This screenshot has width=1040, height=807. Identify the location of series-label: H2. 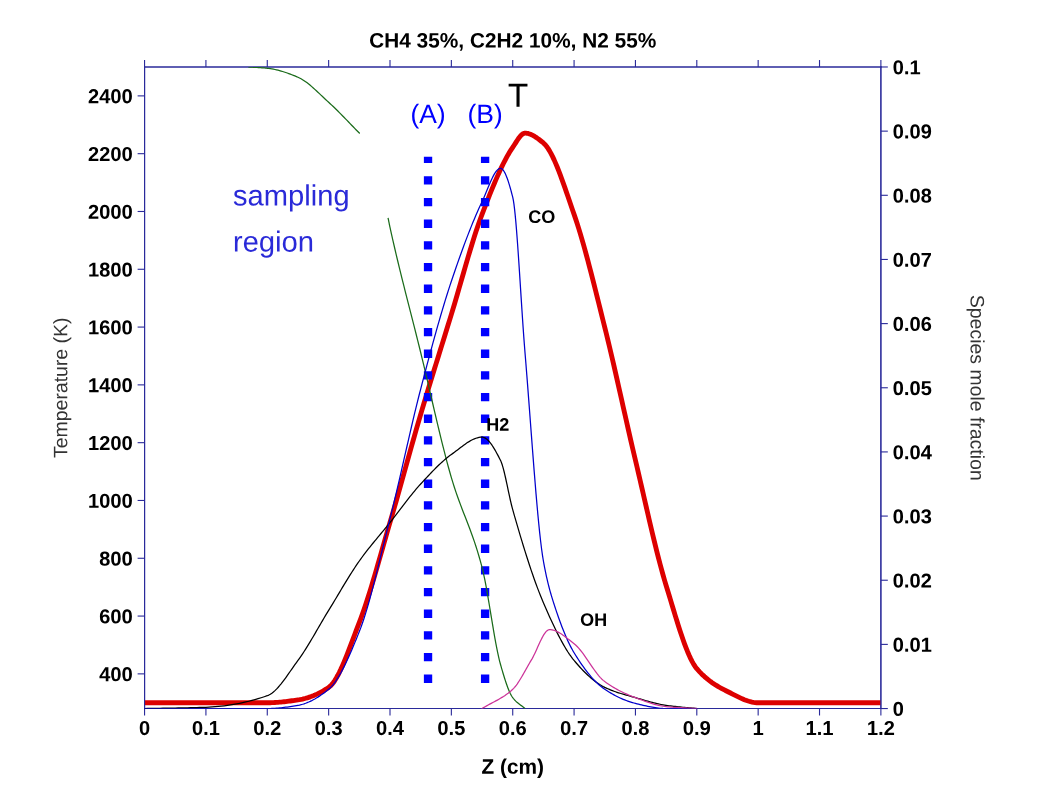
(498, 424).